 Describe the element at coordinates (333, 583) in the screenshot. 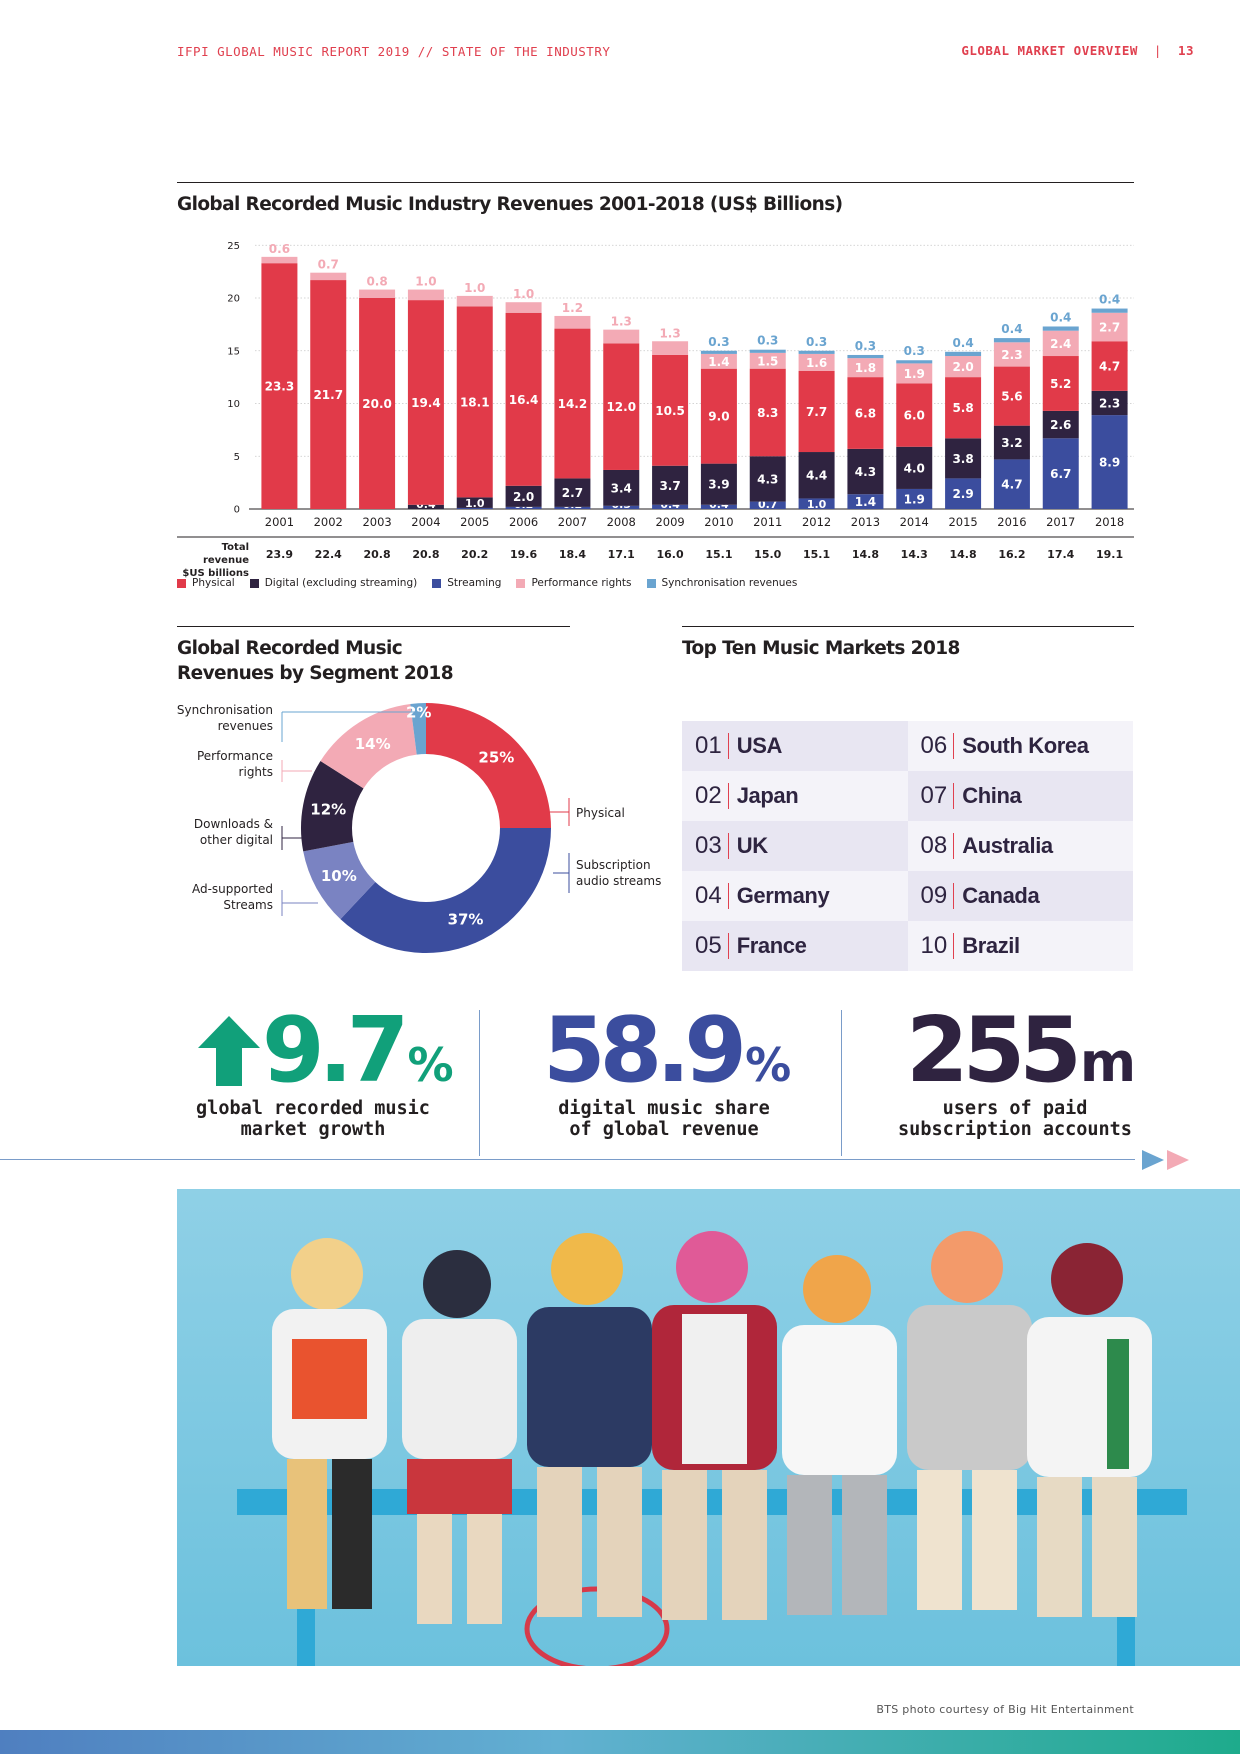

I see `legend-item: Digital (excluding streaming)` at that location.